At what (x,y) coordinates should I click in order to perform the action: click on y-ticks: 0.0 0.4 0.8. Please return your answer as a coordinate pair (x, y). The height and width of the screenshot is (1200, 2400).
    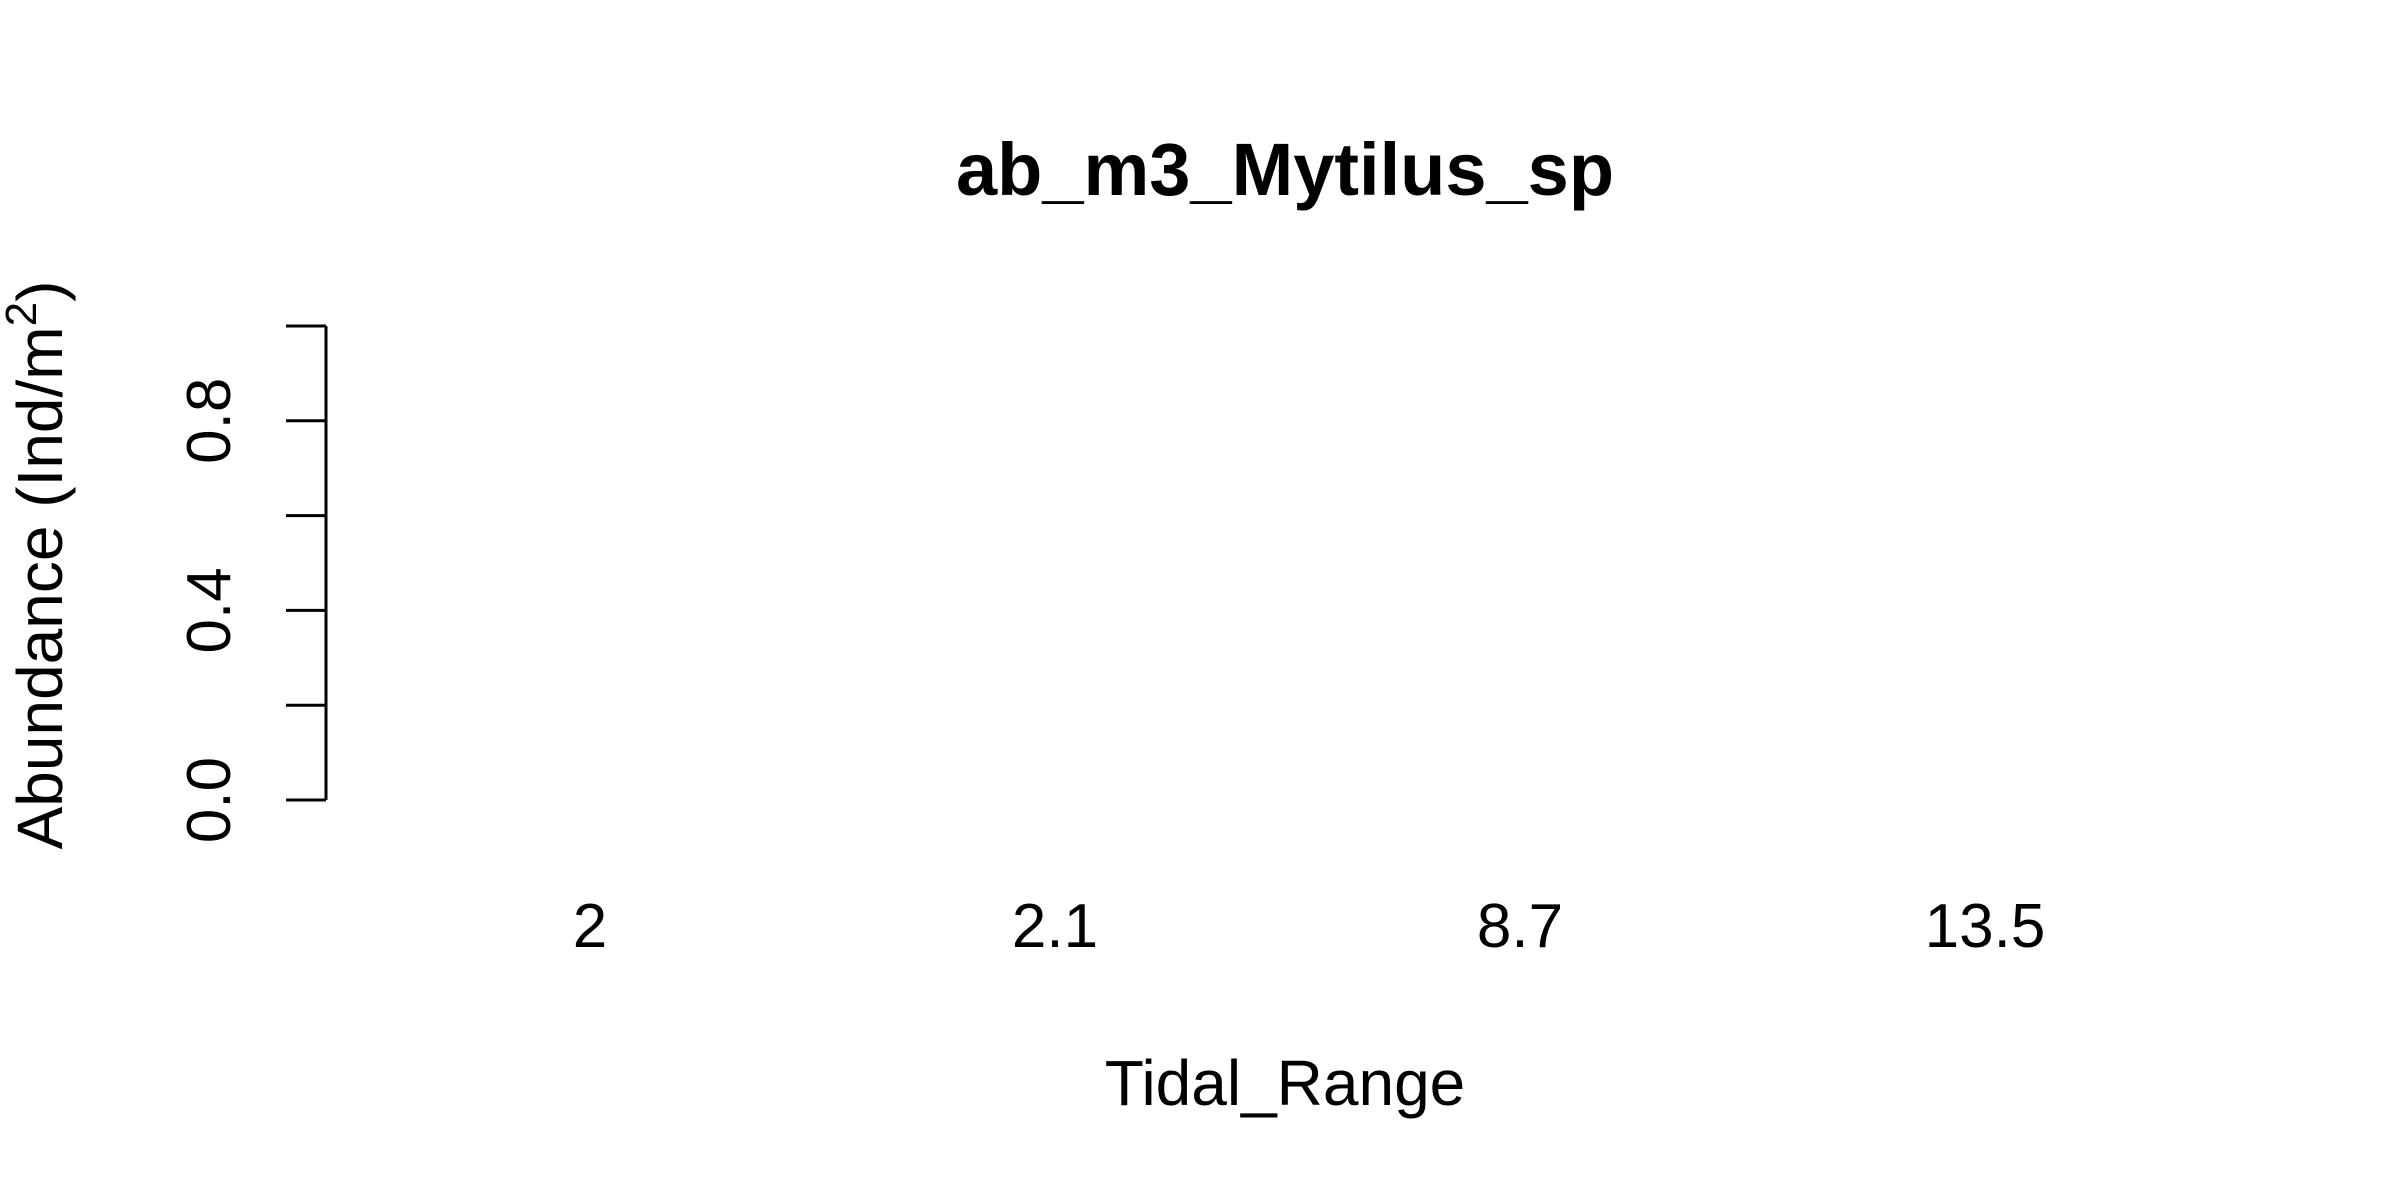
    Looking at the image, I should click on (250, 583).